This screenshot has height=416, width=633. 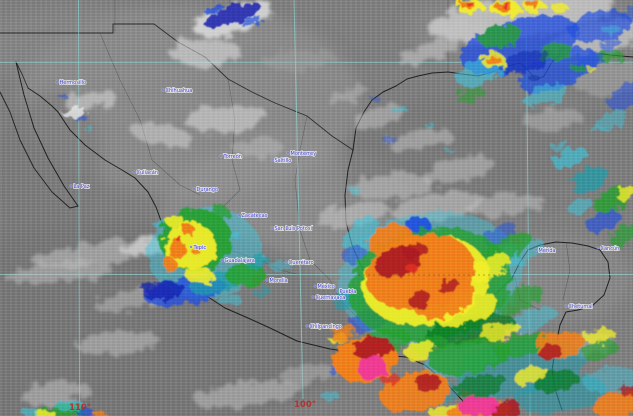 I want to click on city-label: Chetumal, so click(x=581, y=307).